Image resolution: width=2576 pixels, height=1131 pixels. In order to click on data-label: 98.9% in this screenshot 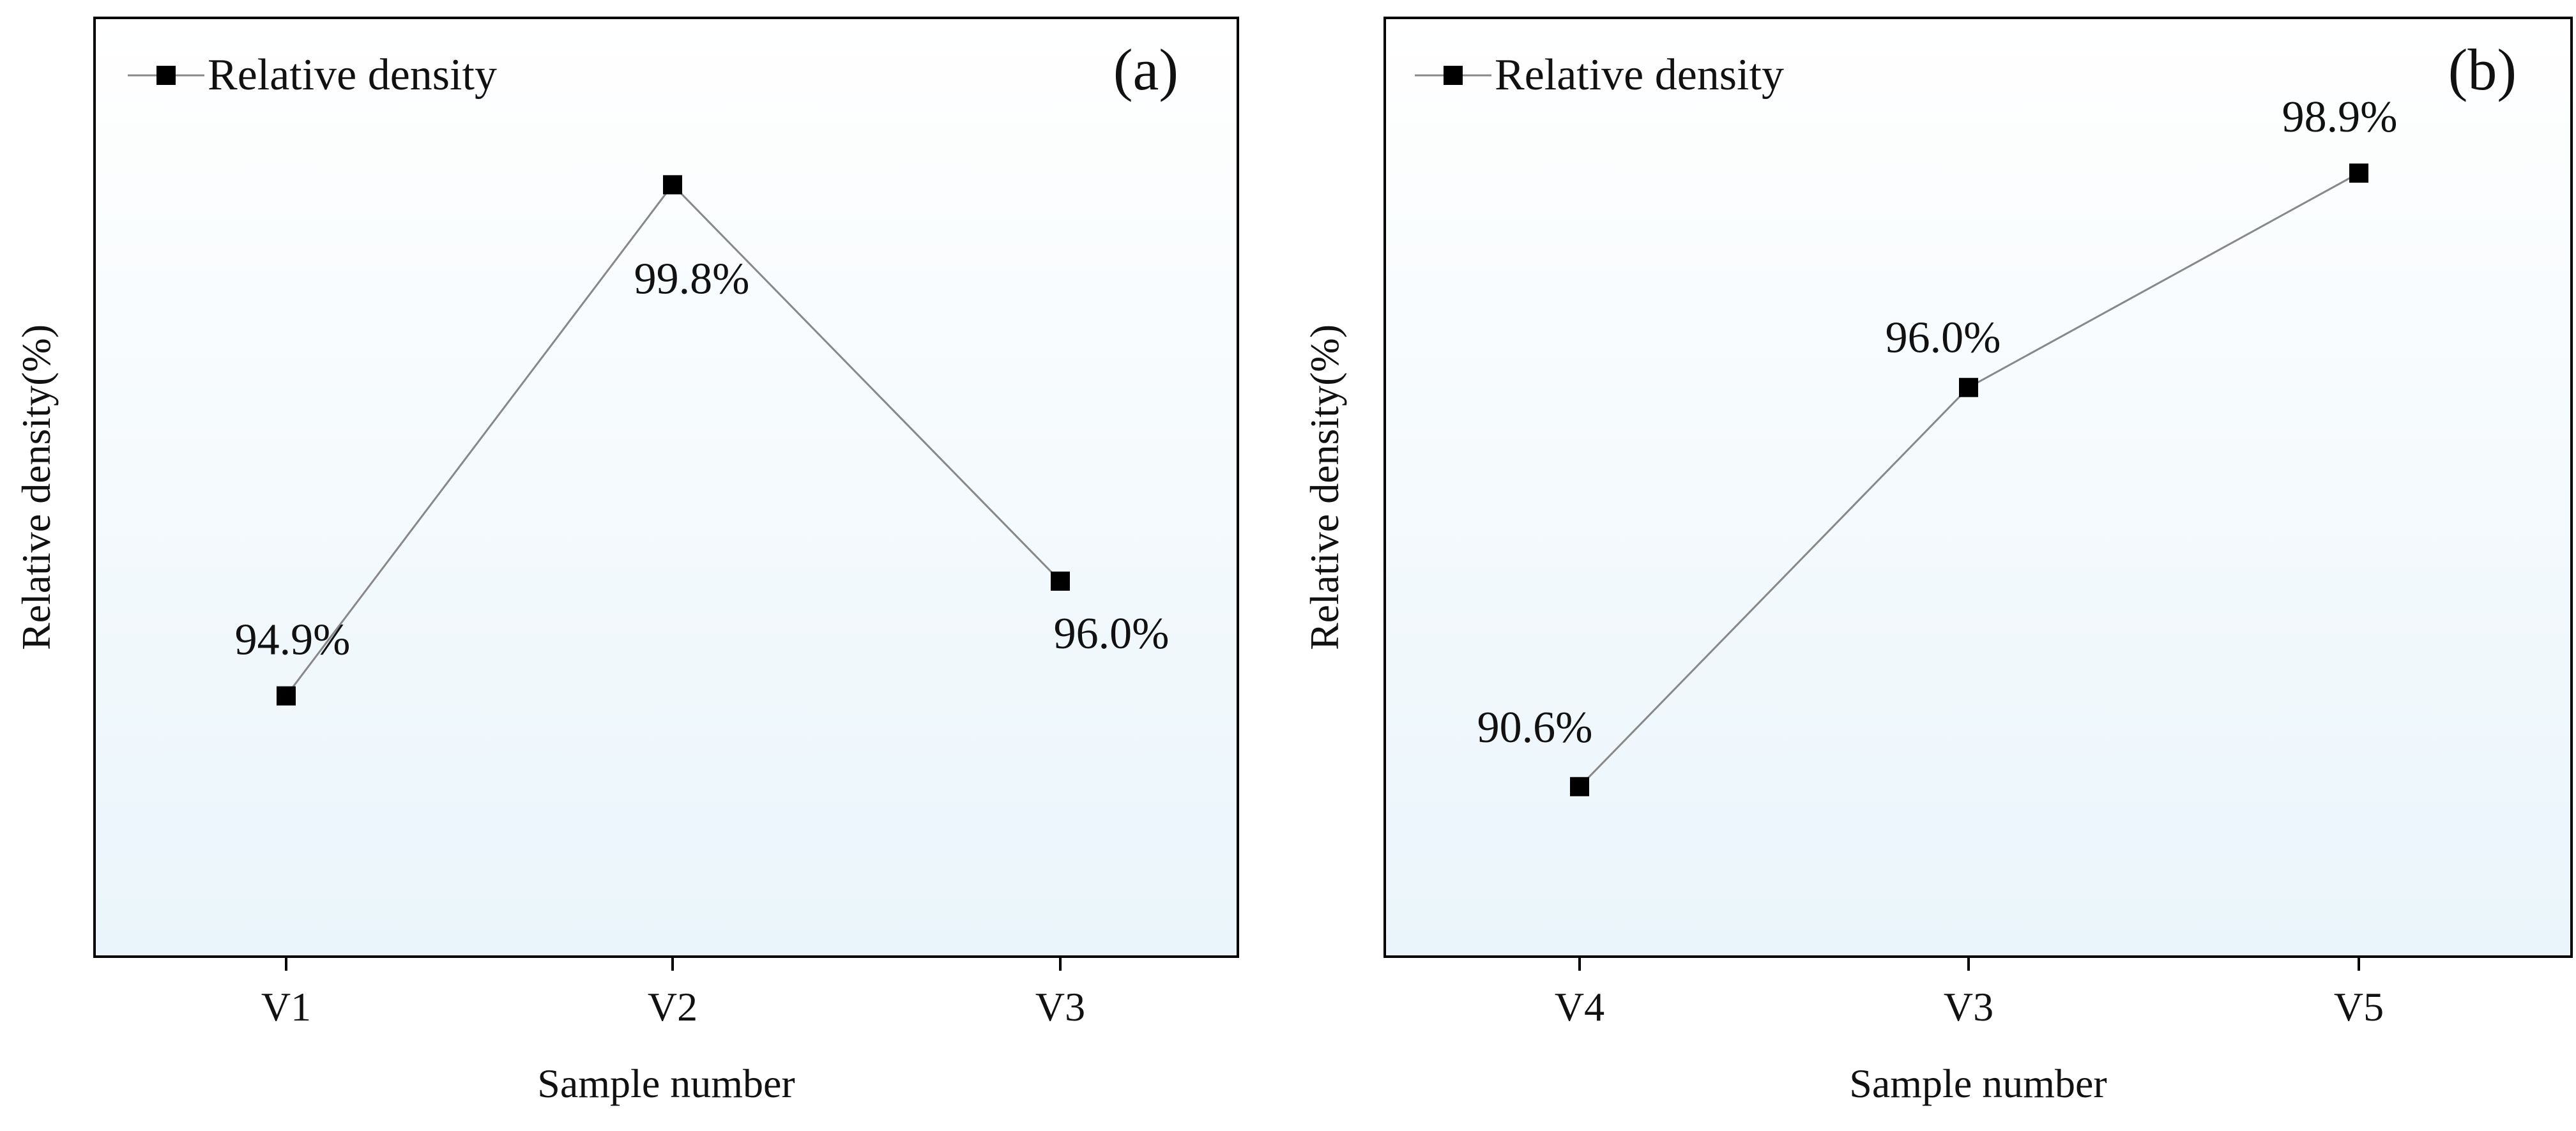, I will do `click(2340, 118)`.